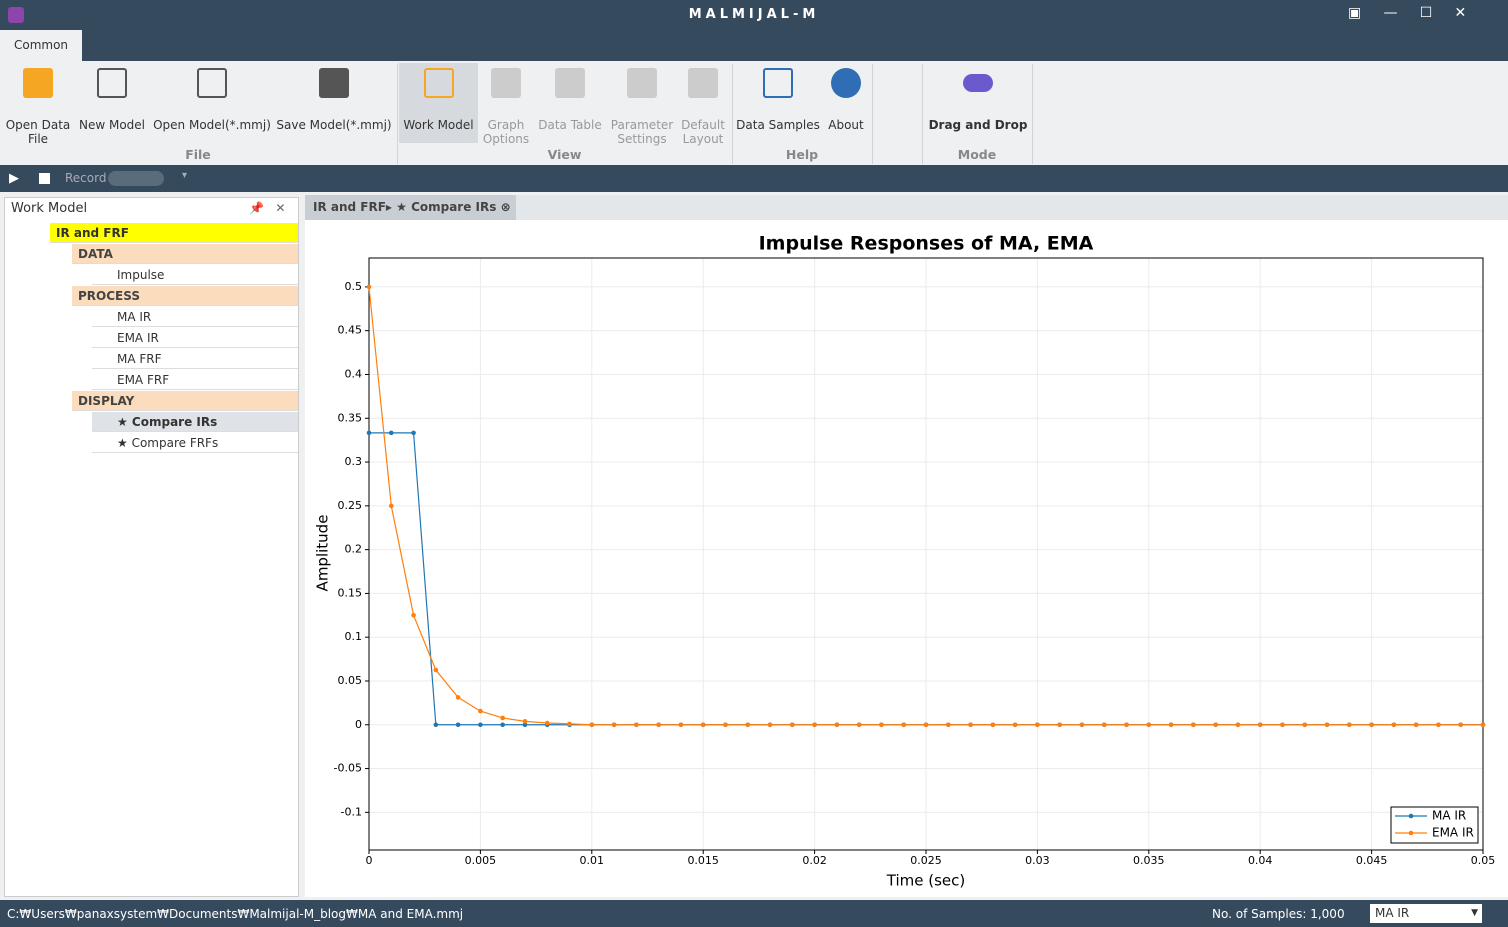 The width and height of the screenshot is (1508, 927). Describe the element at coordinates (86, 178) in the screenshot. I see `record-label: Record` at that location.